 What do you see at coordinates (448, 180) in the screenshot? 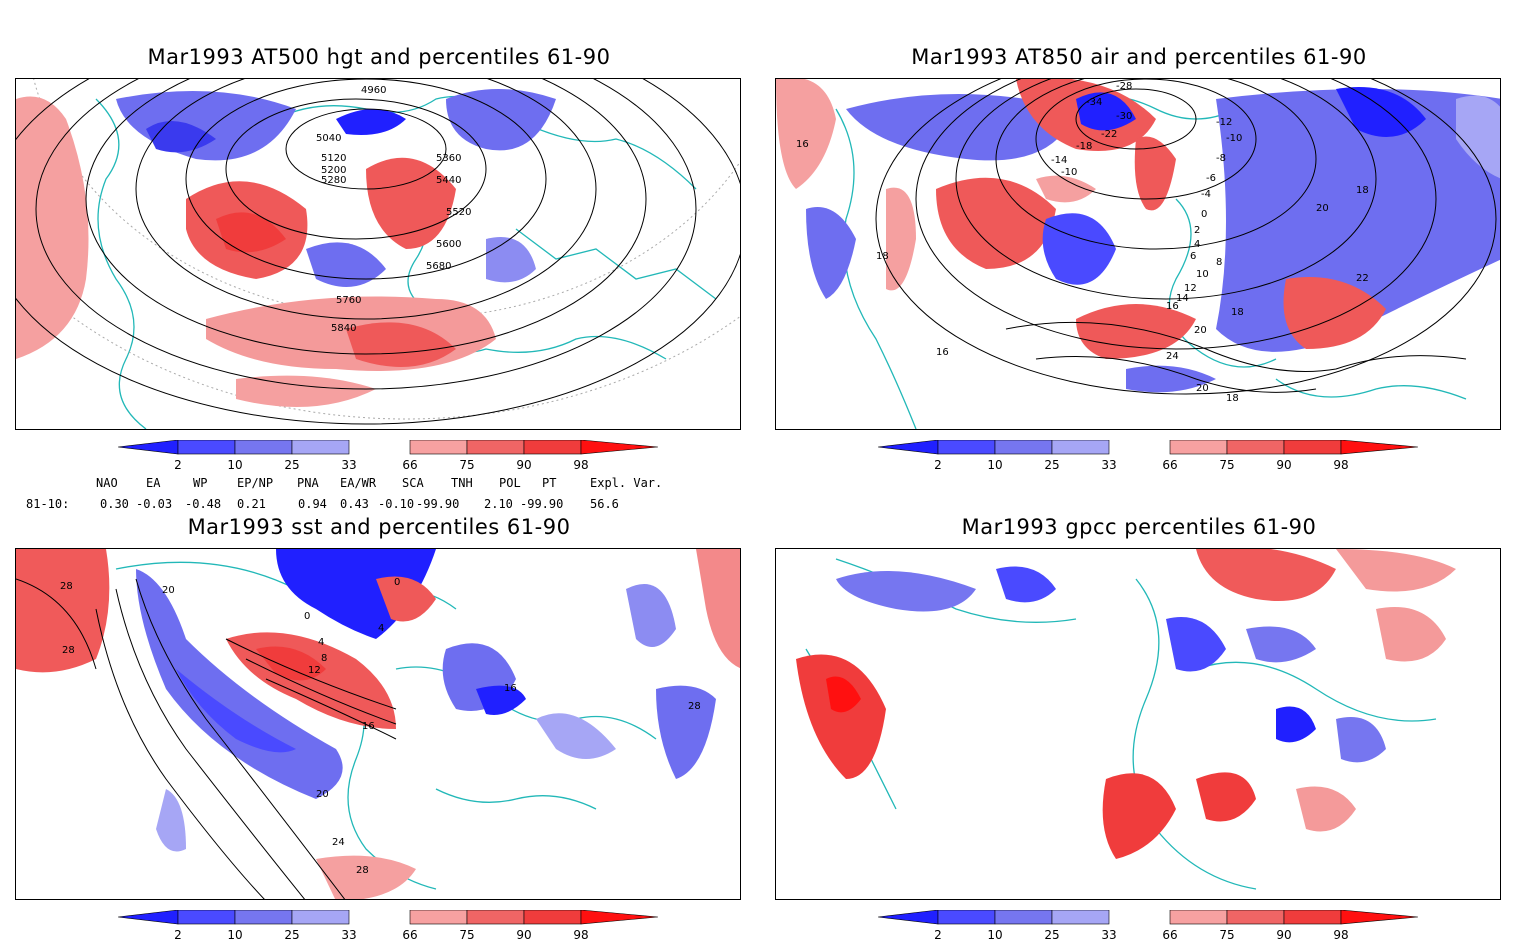
I see `svg-text: 5440` at bounding box center [448, 180].